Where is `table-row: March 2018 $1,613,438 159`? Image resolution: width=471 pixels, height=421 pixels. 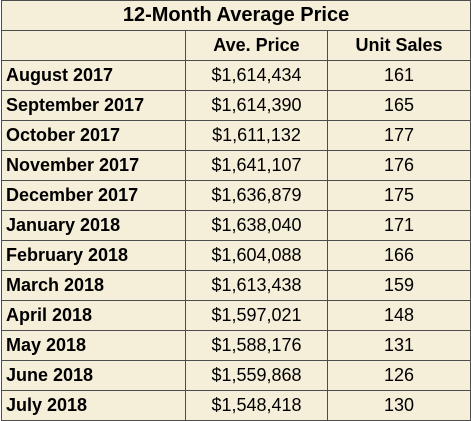 table-row: March 2018 $1,613,438 159 is located at coordinates (236, 285).